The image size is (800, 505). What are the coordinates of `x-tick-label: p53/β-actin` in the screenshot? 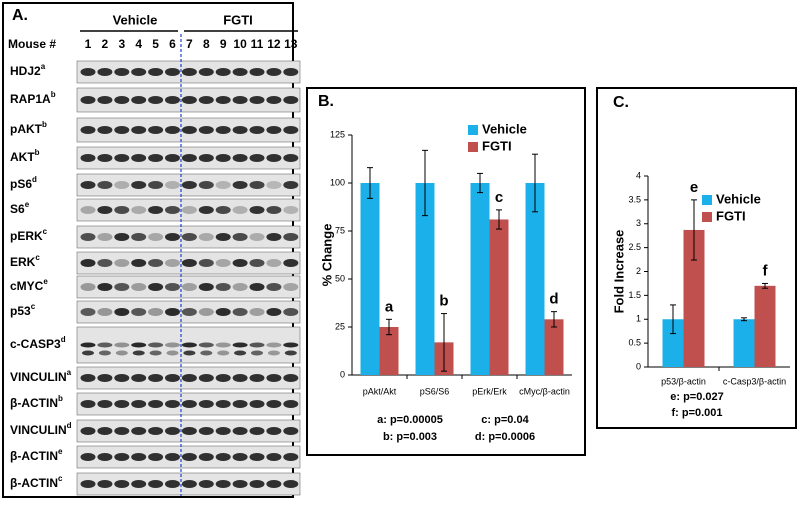 It's located at (683, 381).